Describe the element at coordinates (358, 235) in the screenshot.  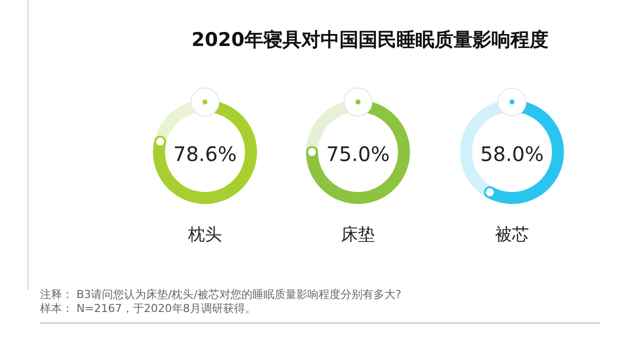
I see `slice-label: 床垫` at that location.